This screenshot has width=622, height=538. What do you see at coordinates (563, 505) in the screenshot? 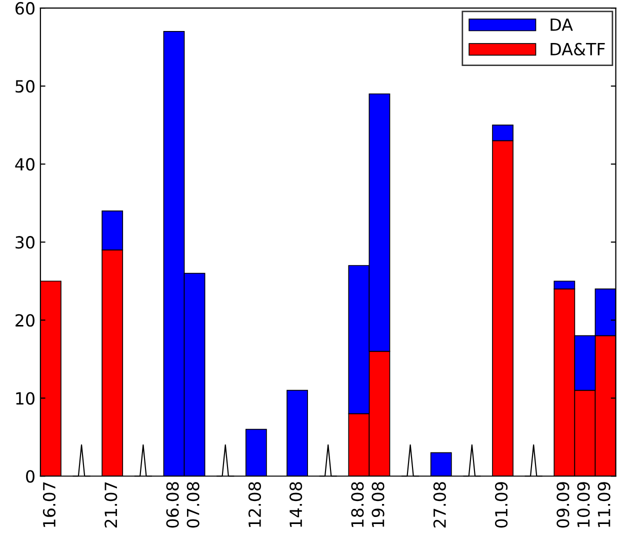
I see `x-tick-label: 09.09` at bounding box center [563, 505].